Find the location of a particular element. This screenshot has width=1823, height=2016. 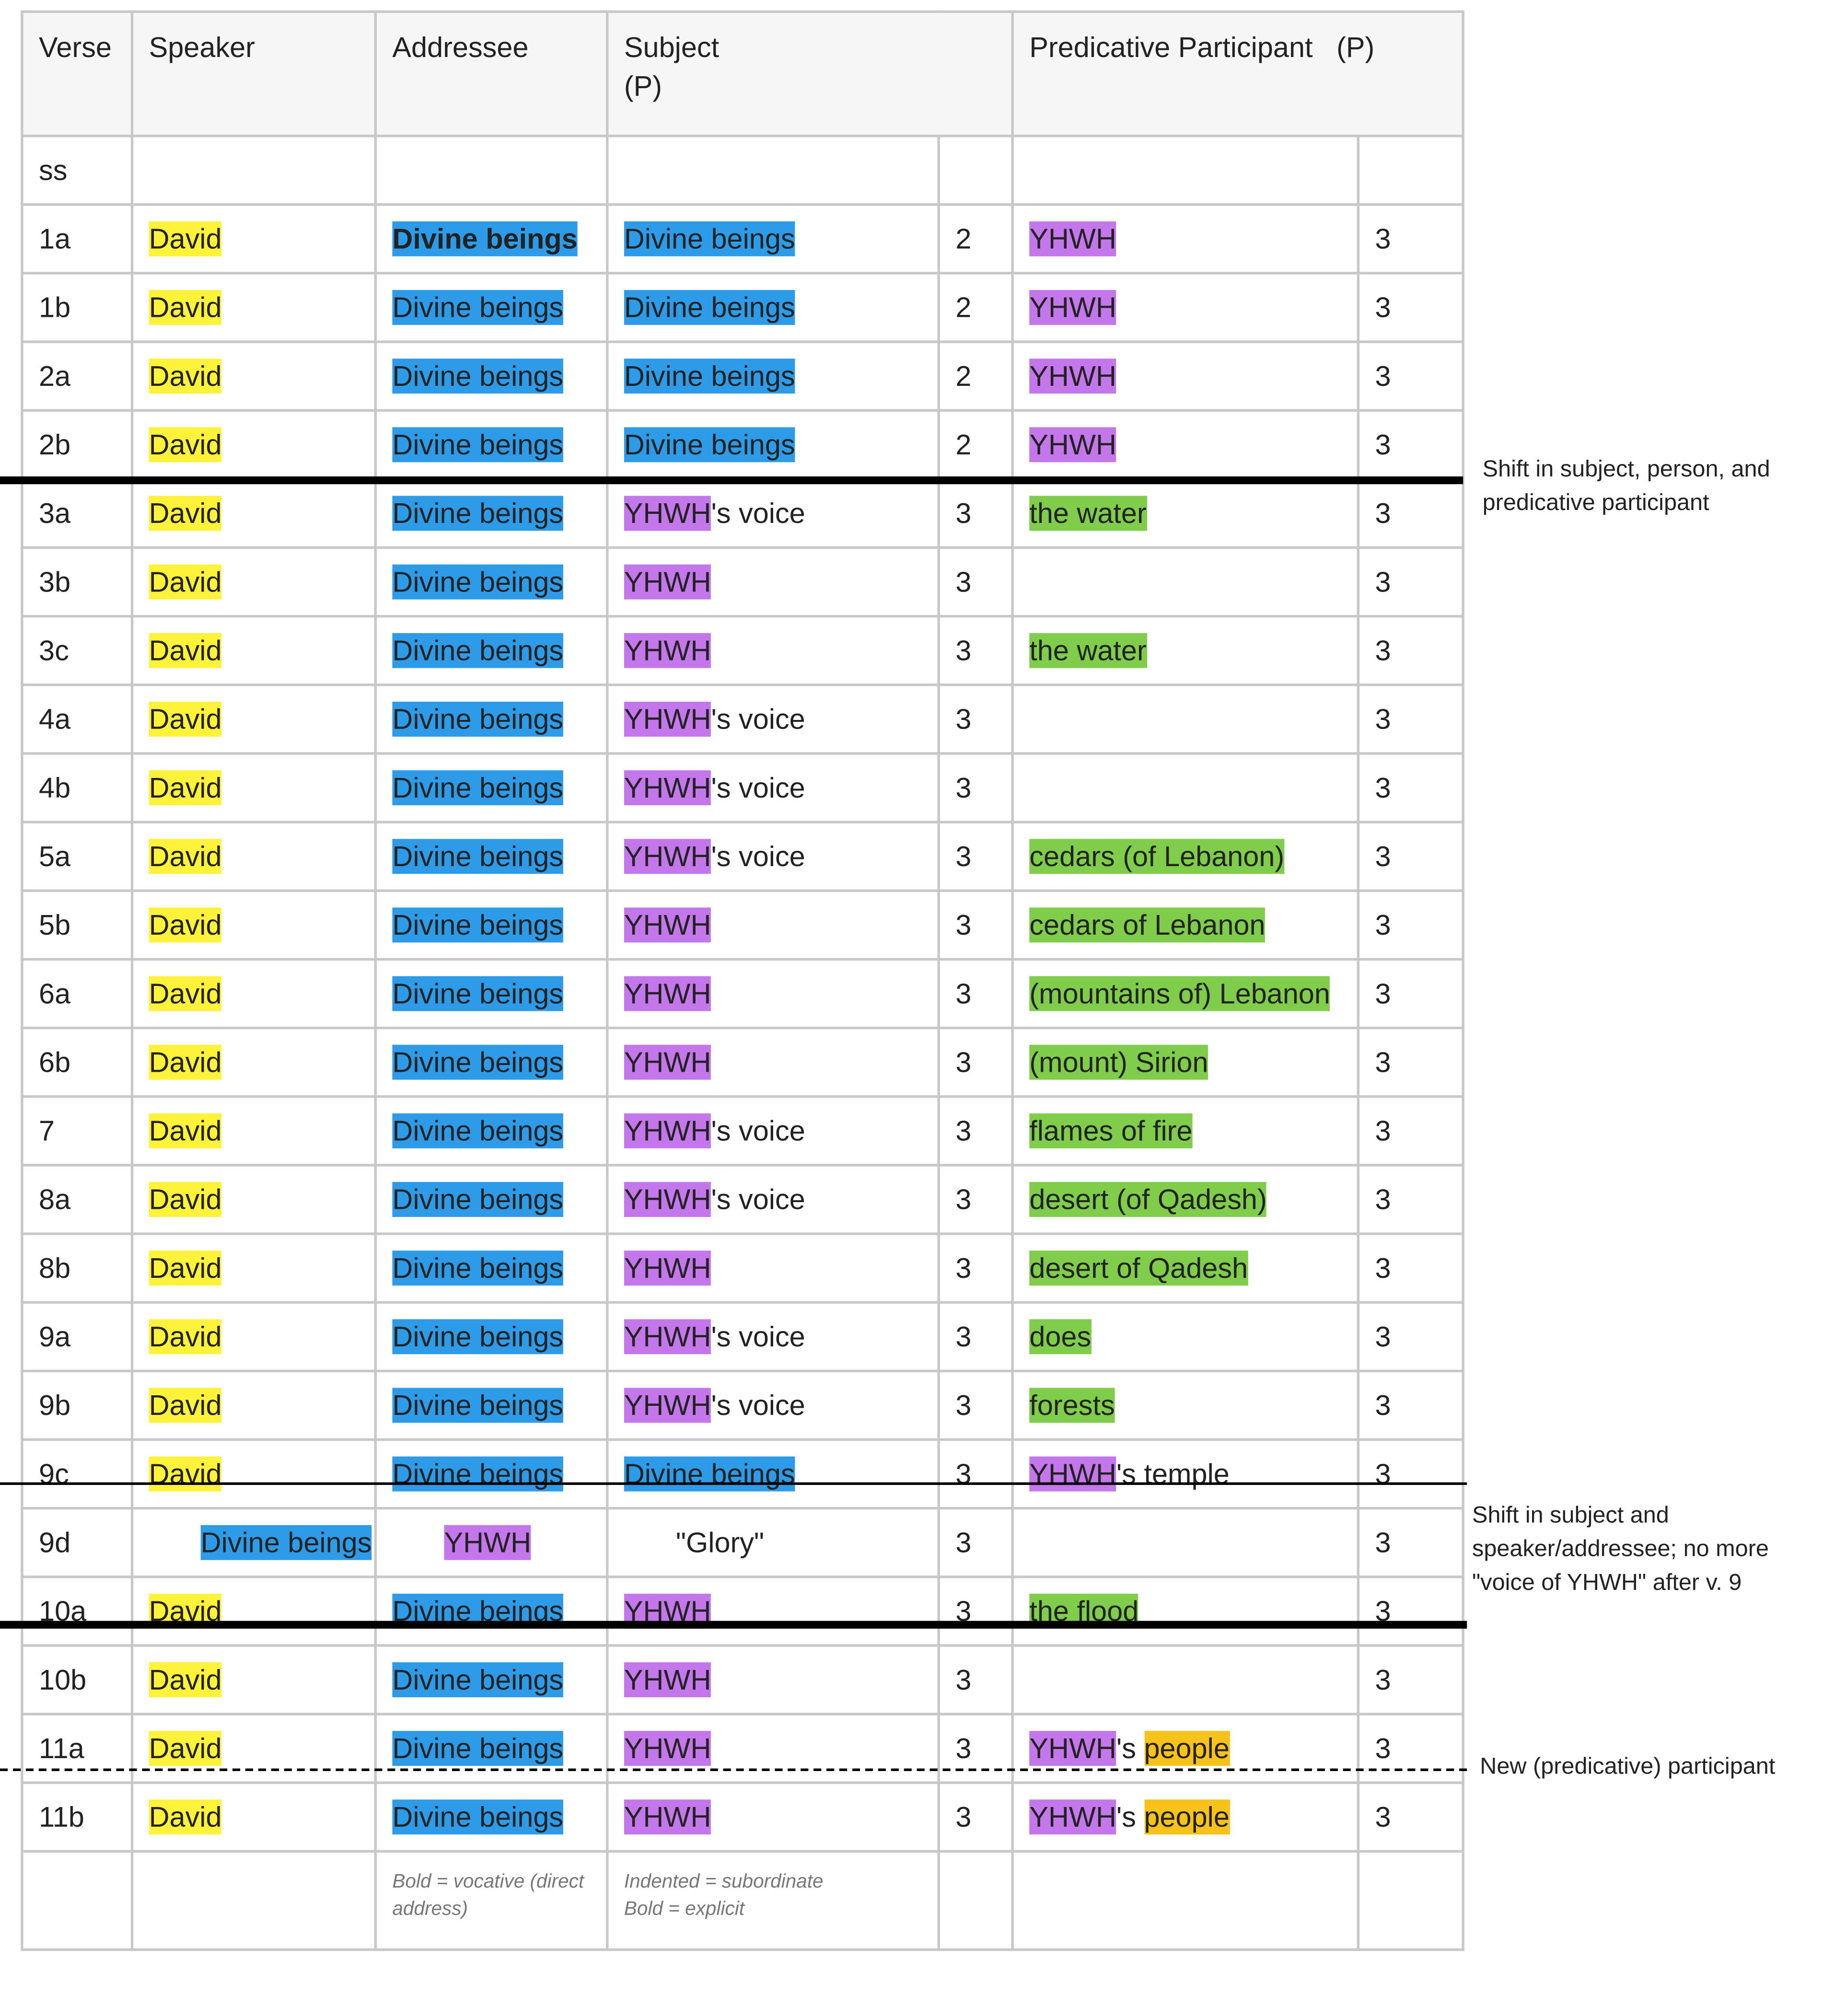

table-row: 10a David Divine beings YHWH 3 the flood 3 is located at coordinates (742, 1611).